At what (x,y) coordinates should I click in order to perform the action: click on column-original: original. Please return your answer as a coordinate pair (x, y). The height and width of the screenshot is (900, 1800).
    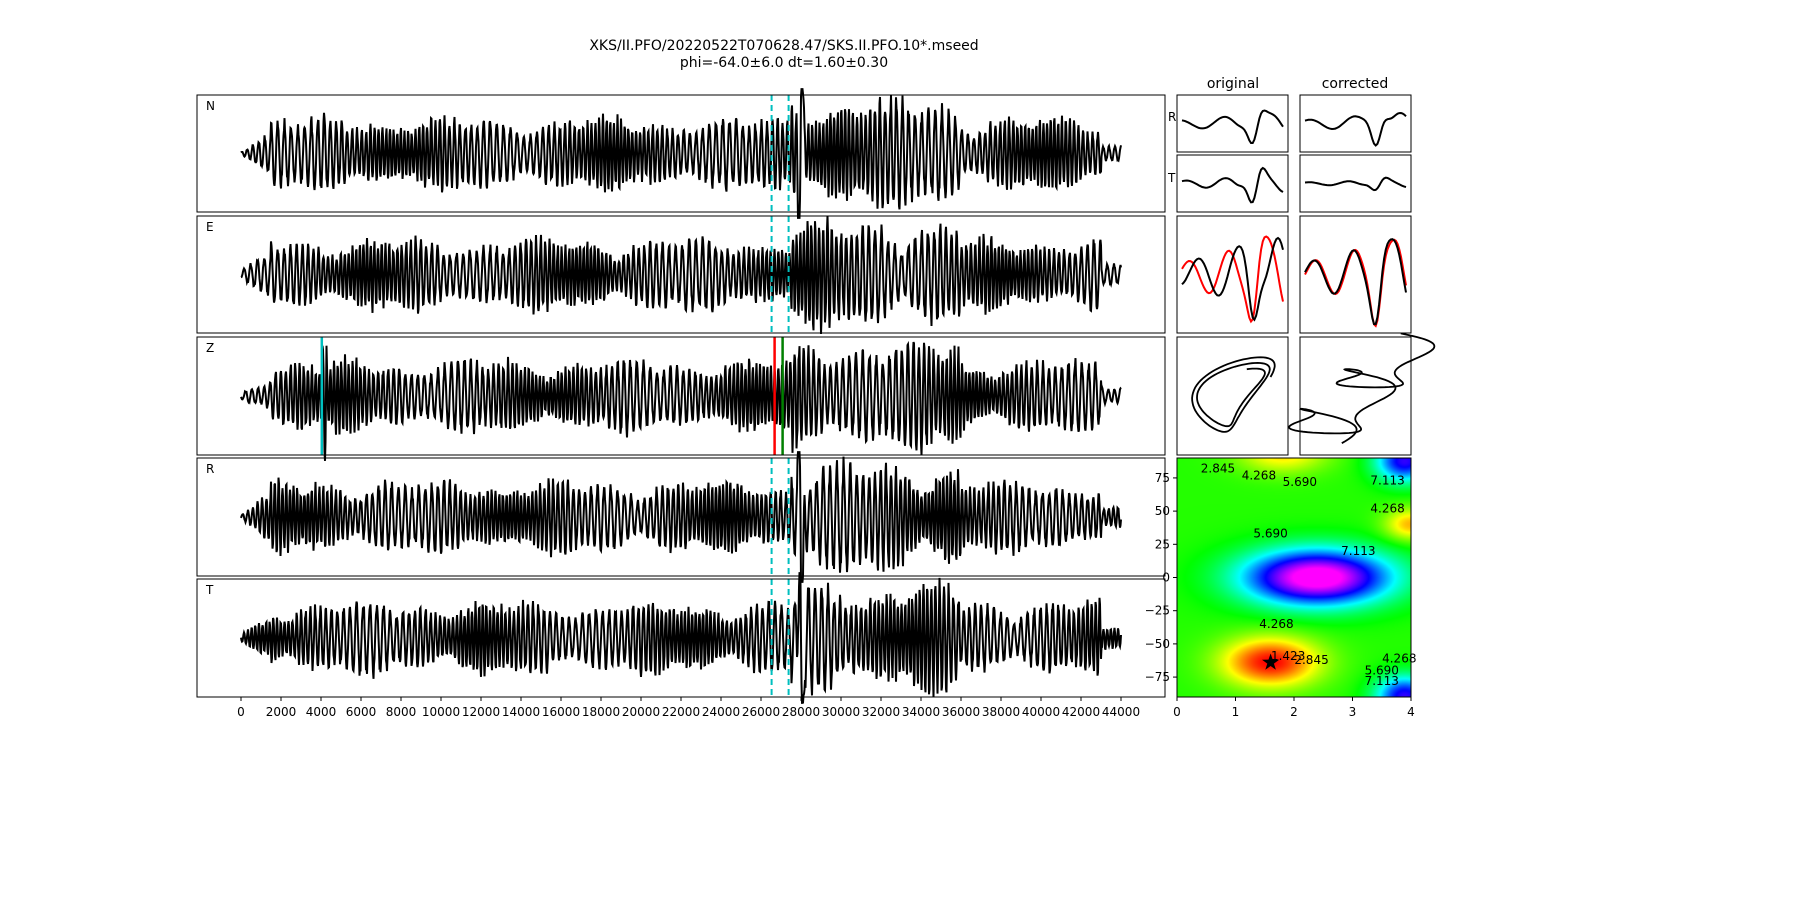
    Looking at the image, I should click on (1233, 84).